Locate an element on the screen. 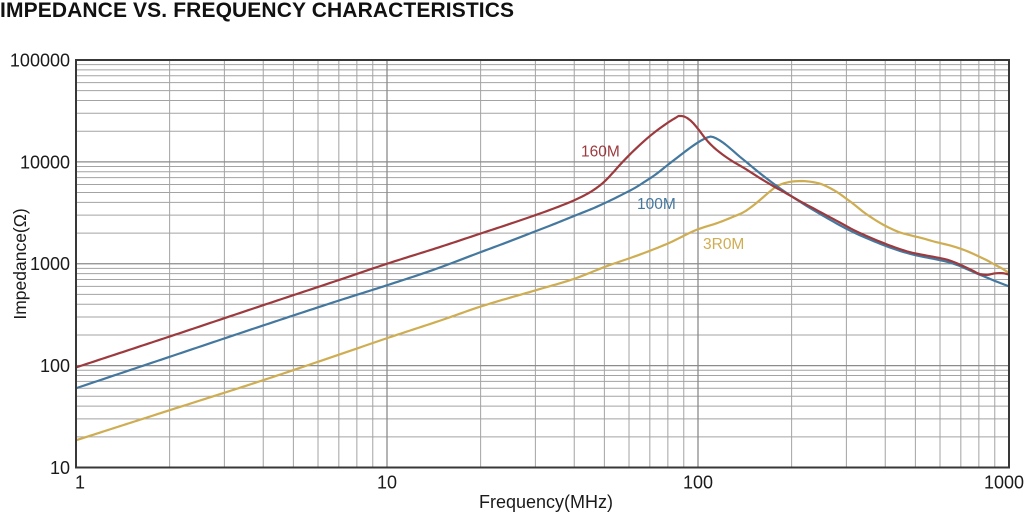 The height and width of the screenshot is (517, 1029). svg-text: 100000 is located at coordinates (40, 61).